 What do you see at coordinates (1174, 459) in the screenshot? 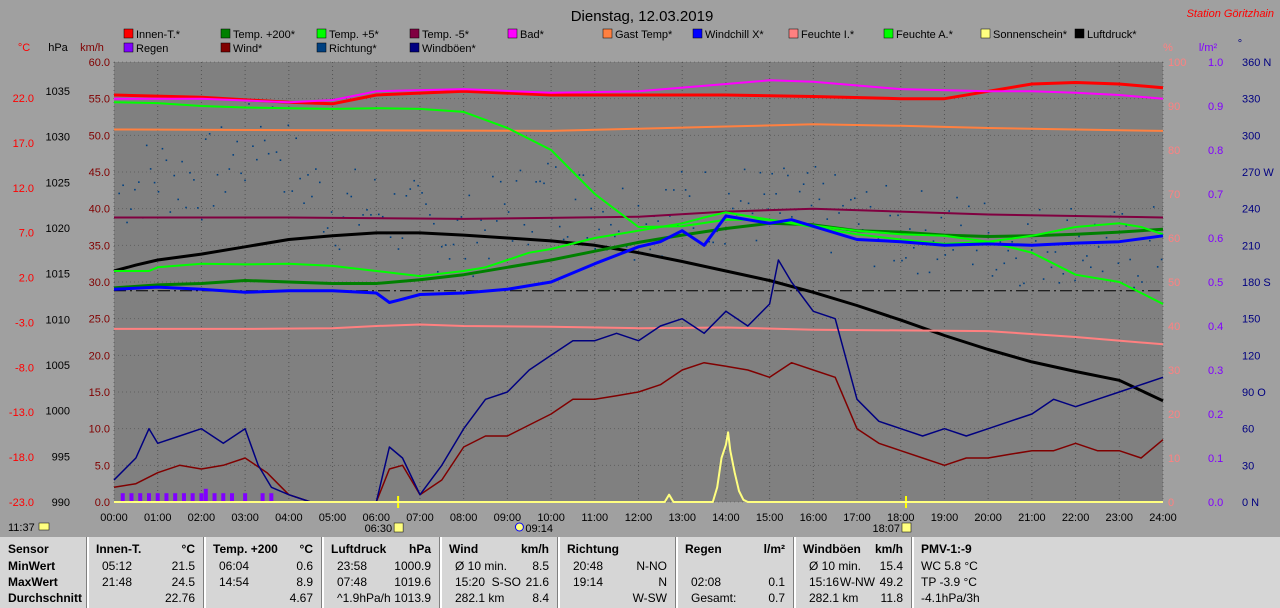
I see `percent-tick: 10` at bounding box center [1174, 459].